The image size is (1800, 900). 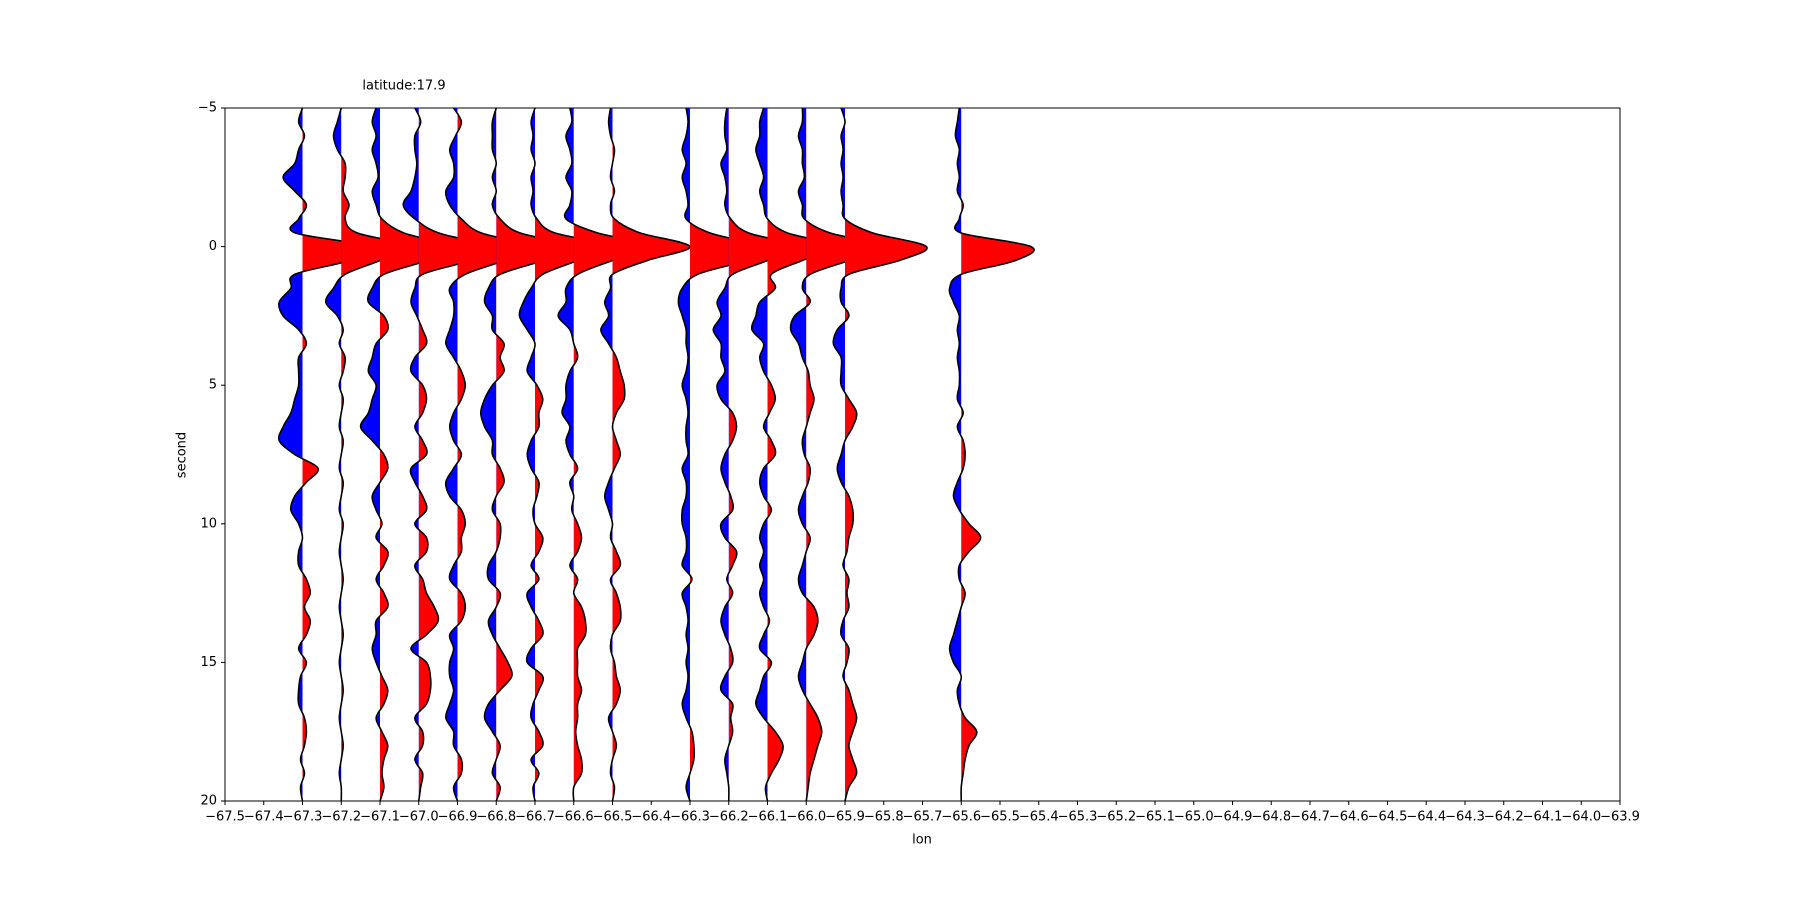 What do you see at coordinates (1271, 817) in the screenshot?
I see `x-tick-label: −64.8` at bounding box center [1271, 817].